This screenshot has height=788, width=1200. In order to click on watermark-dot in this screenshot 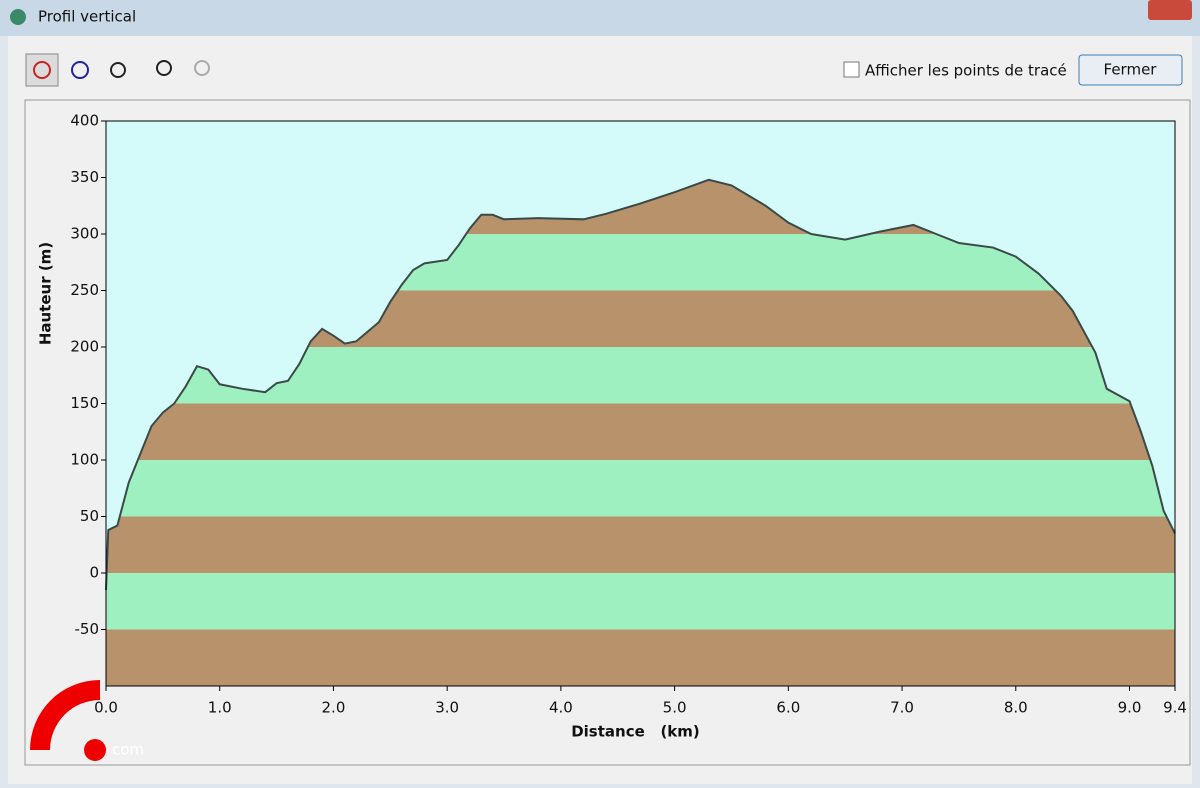, I will do `click(95, 750)`.